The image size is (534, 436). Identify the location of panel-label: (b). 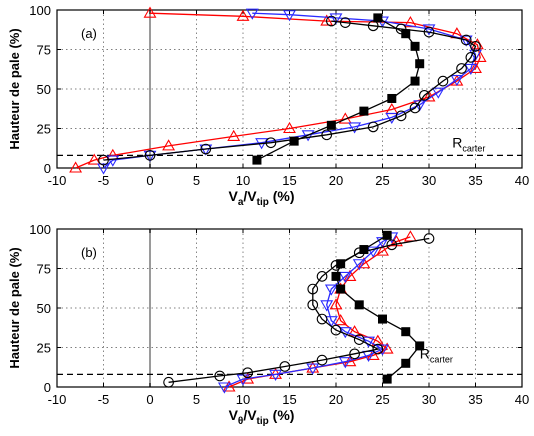
(89, 252).